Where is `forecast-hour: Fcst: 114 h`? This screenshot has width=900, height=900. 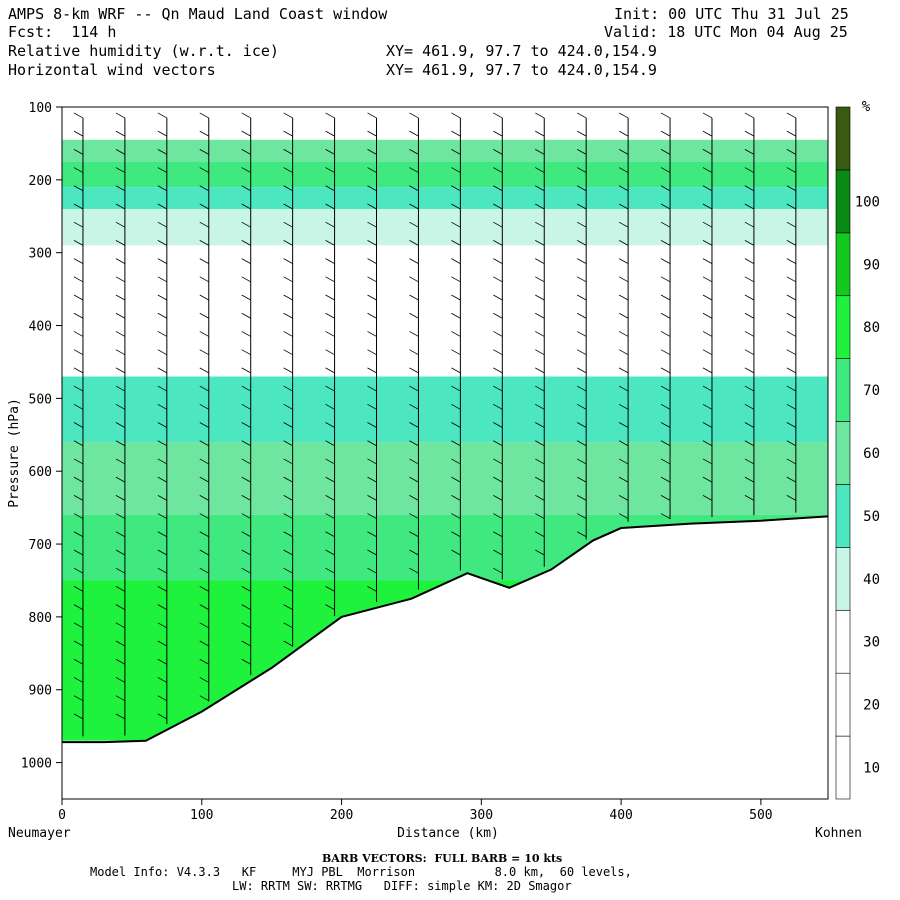 forecast-hour: Fcst: 114 h is located at coordinates (62, 32).